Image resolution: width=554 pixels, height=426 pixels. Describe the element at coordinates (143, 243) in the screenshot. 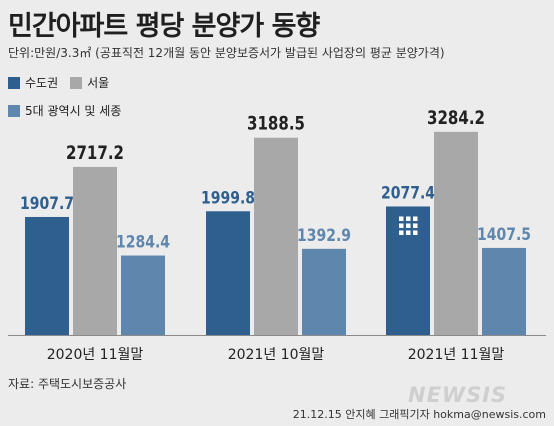

I see `value-label-metro-2020-11: 1284.4` at that location.